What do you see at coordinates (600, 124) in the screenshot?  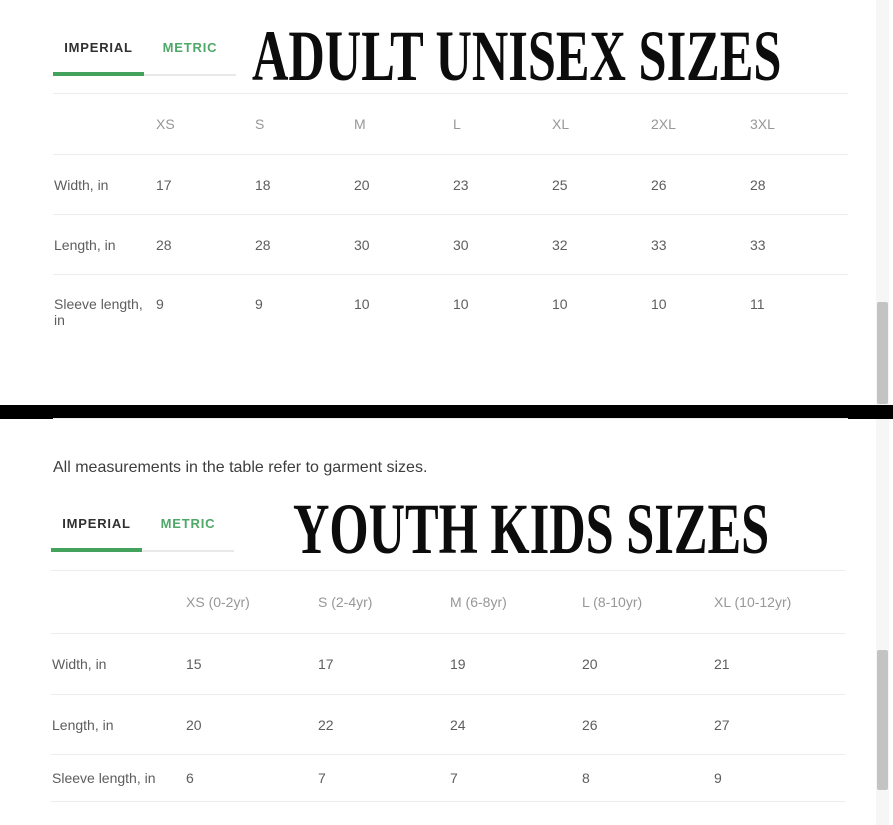 I see `column-header: XL` at bounding box center [600, 124].